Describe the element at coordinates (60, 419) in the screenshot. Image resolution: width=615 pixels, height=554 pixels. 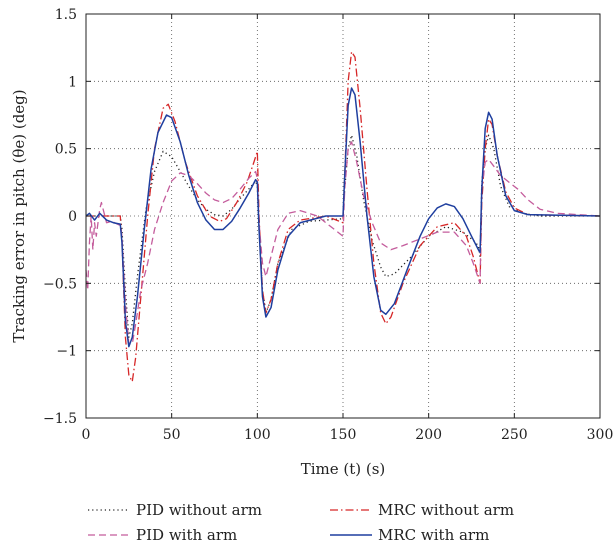
I see `y-tick-label: −1.5` at that location.